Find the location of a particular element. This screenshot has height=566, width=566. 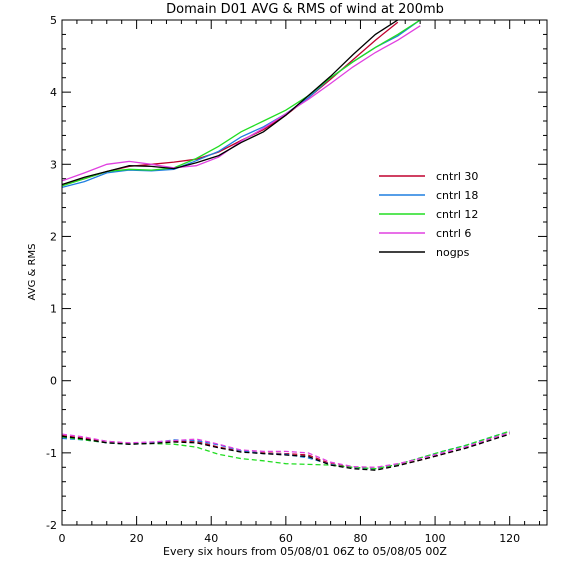

y-tick-label: 0 is located at coordinates (53, 381).